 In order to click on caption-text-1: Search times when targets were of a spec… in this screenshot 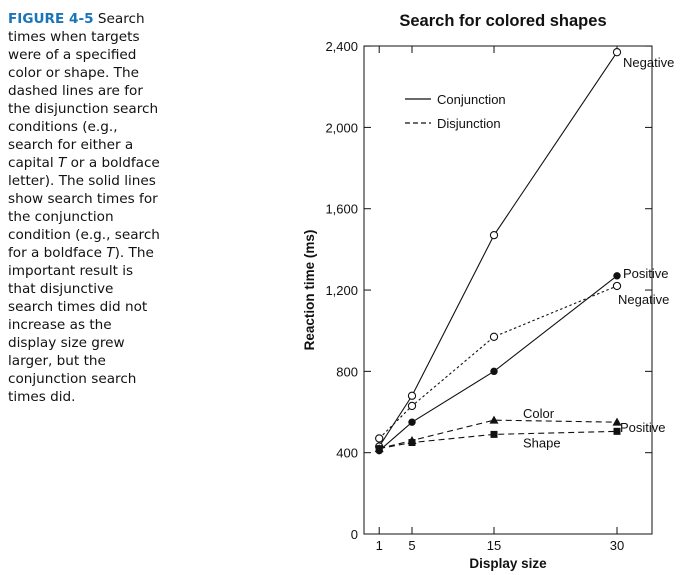, I will do `click(83, 91)`.